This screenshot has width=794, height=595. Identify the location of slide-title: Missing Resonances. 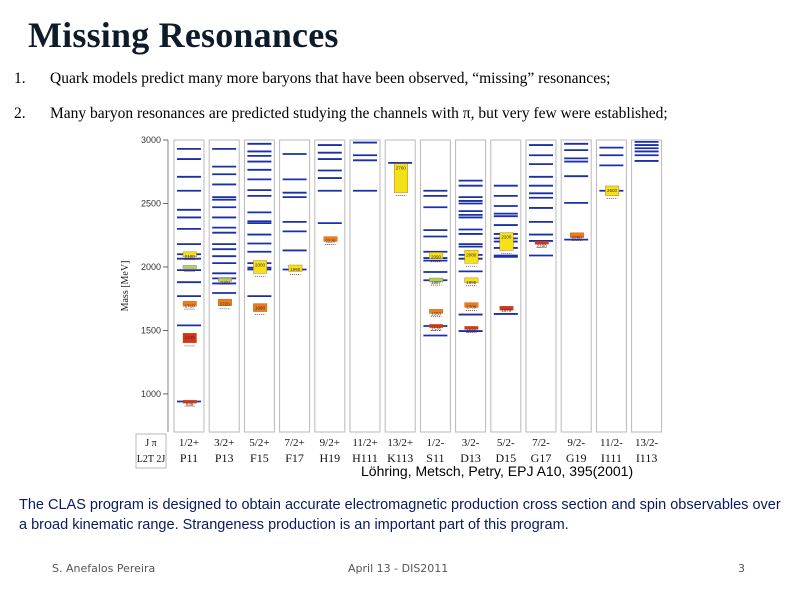
(183, 35).